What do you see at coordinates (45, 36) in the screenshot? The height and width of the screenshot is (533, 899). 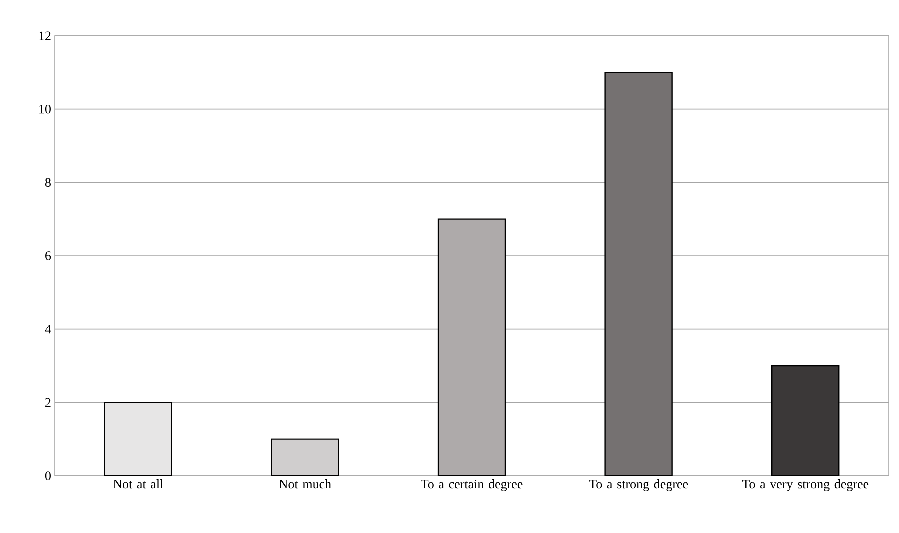 I see `y-tick-label: 12` at bounding box center [45, 36].